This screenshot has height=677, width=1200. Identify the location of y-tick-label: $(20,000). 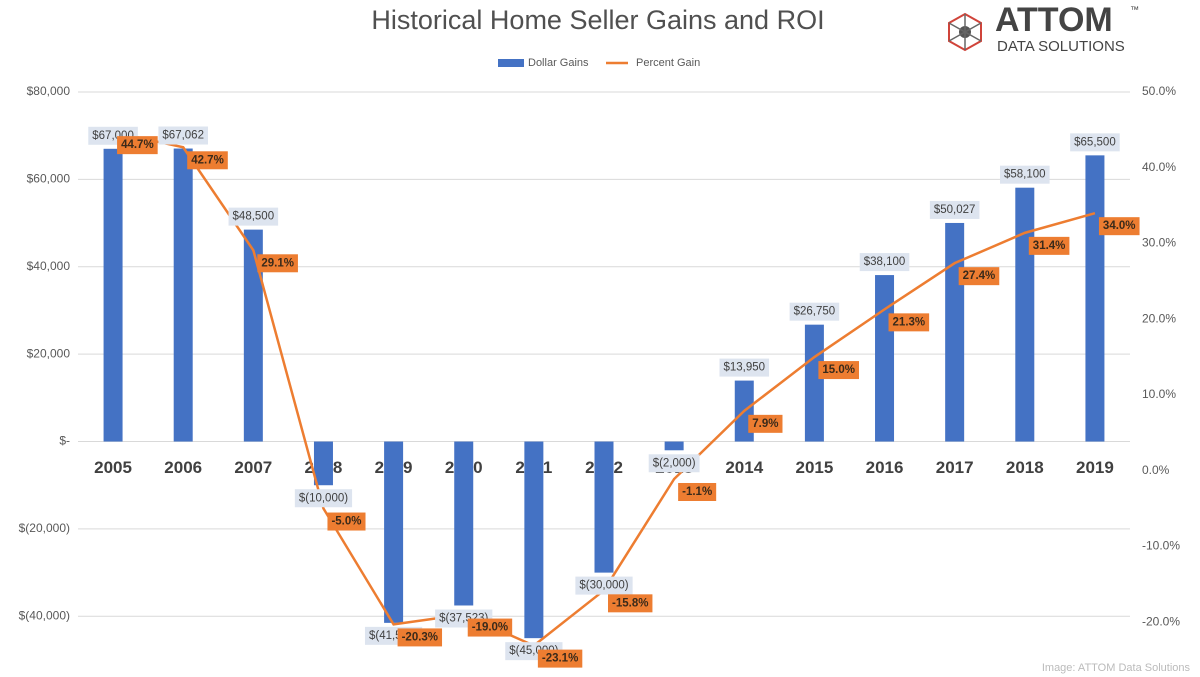
(44, 528).